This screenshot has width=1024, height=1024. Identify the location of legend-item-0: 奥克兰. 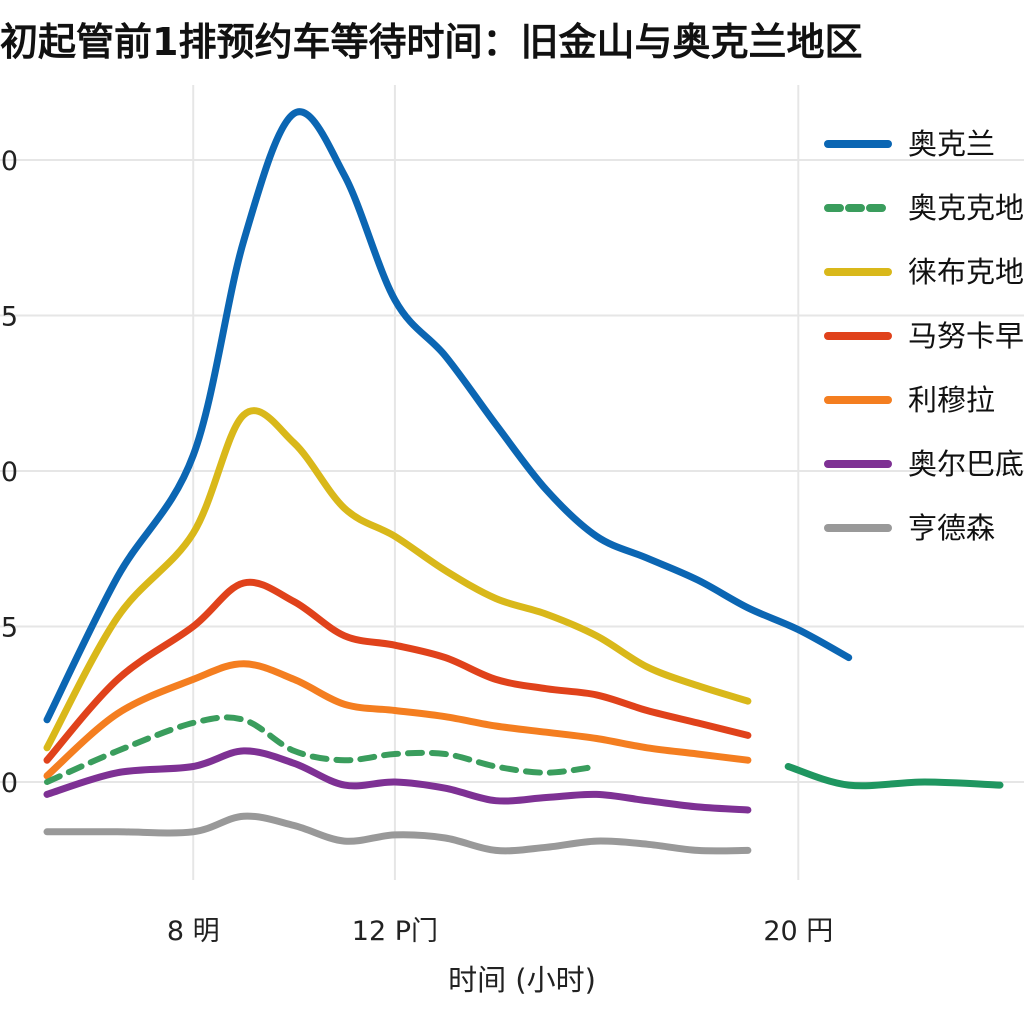
(909, 144).